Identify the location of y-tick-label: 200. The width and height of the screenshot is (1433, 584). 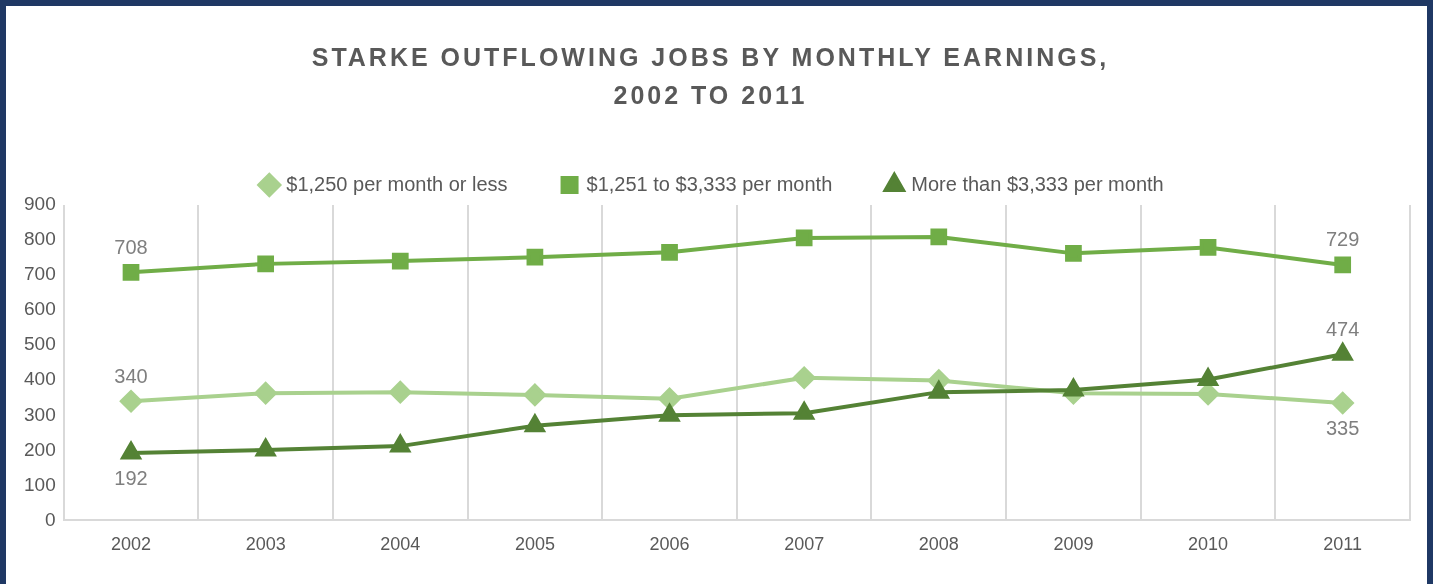
(40, 449).